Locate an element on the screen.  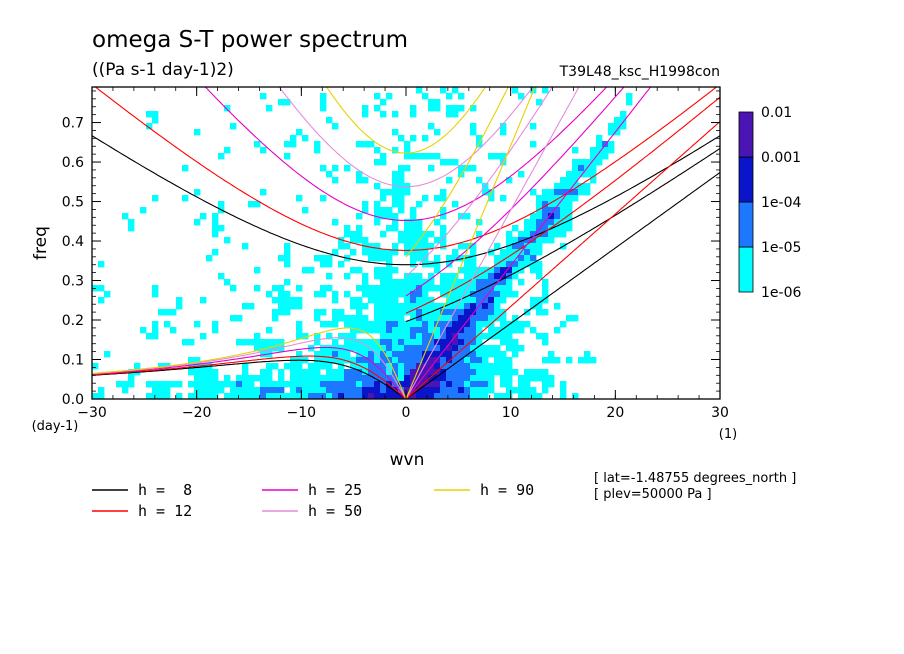
y-axis-unit: (day-1) is located at coordinates (55, 426).